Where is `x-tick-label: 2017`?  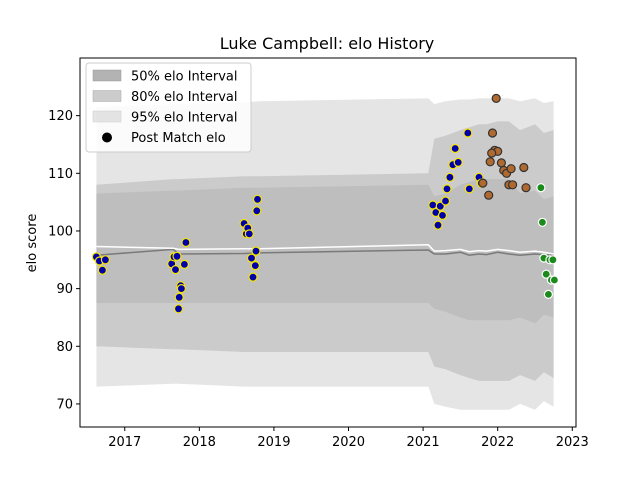 x-tick-label: 2017 is located at coordinates (124, 442).